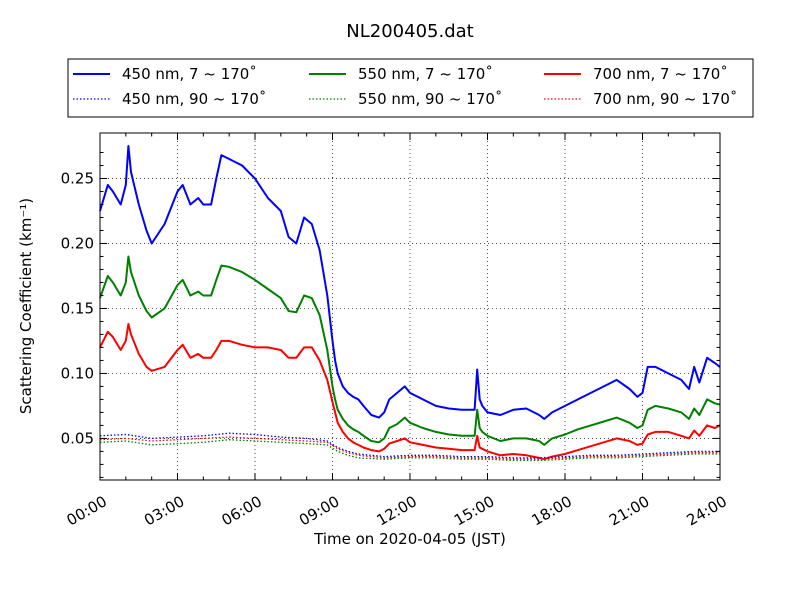 The image size is (800, 600). Describe the element at coordinates (409, 539) in the screenshot. I see `x-axis-label: Time on 2020-04-05 (JST)` at that location.